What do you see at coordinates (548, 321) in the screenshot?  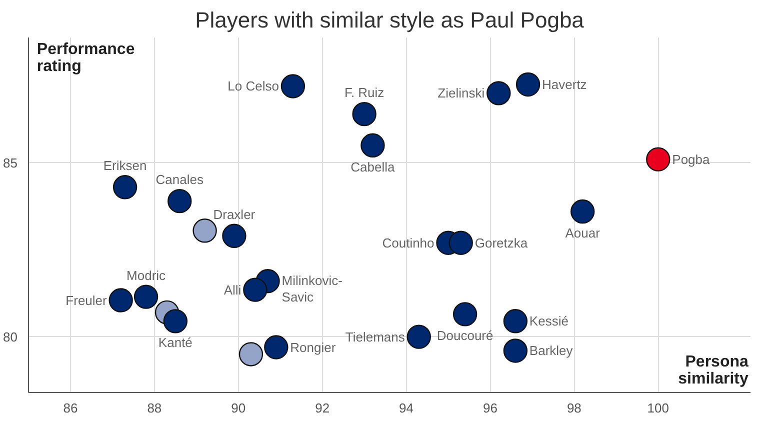 I see `data-label: Kessié` at bounding box center [548, 321].